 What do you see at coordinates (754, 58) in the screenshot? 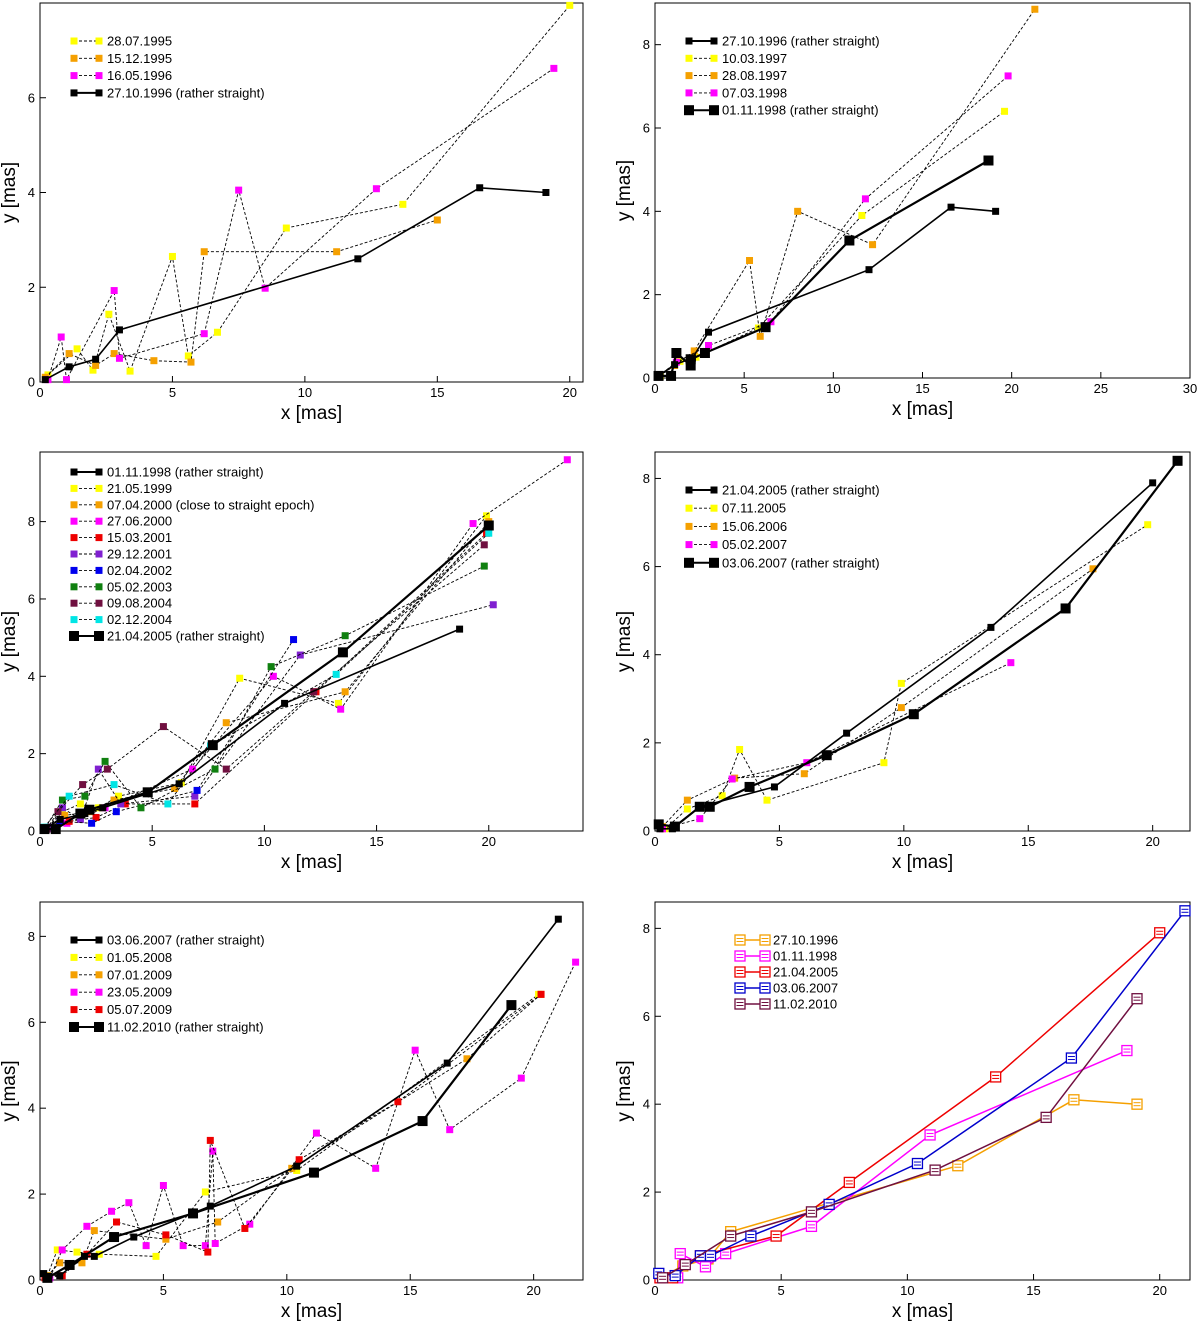
I see `legend-label: 10.03.1997` at bounding box center [754, 58].